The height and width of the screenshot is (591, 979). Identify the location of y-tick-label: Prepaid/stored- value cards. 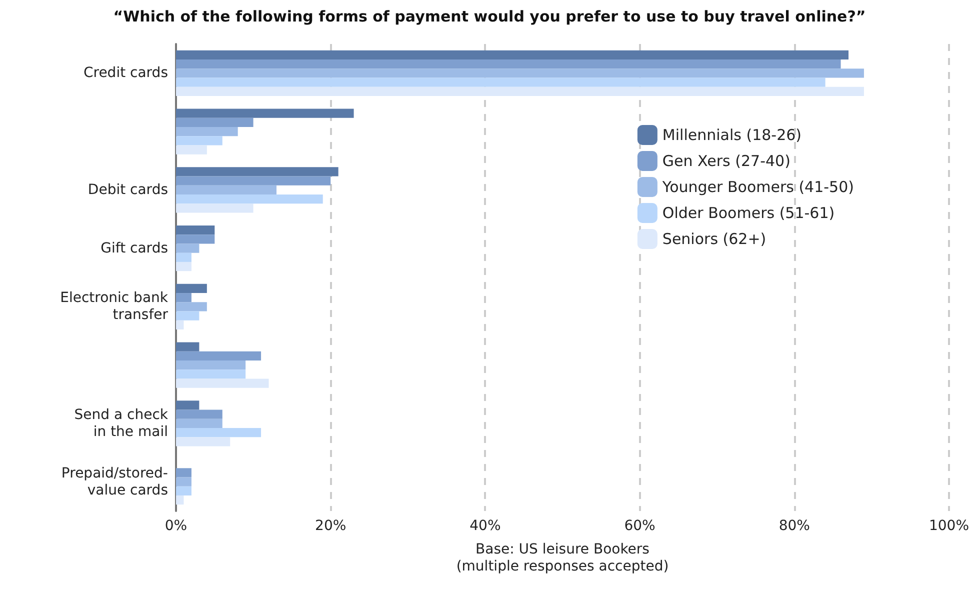
(114, 481).